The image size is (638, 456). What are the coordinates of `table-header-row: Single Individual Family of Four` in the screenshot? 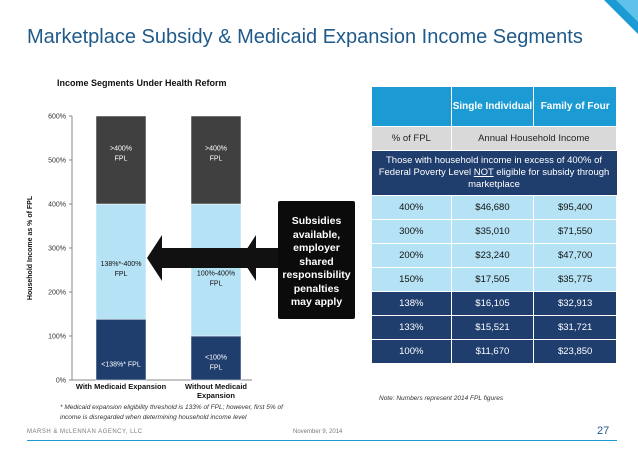 It's located at (494, 106).